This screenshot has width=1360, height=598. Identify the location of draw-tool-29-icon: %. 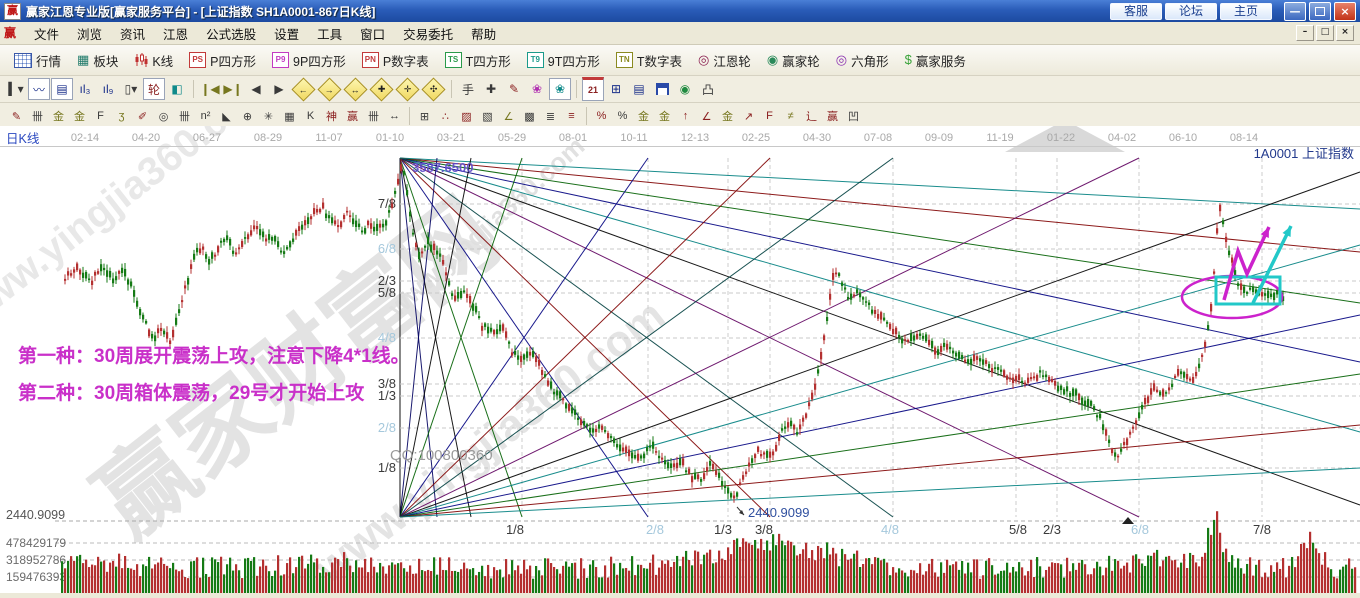
(601, 116).